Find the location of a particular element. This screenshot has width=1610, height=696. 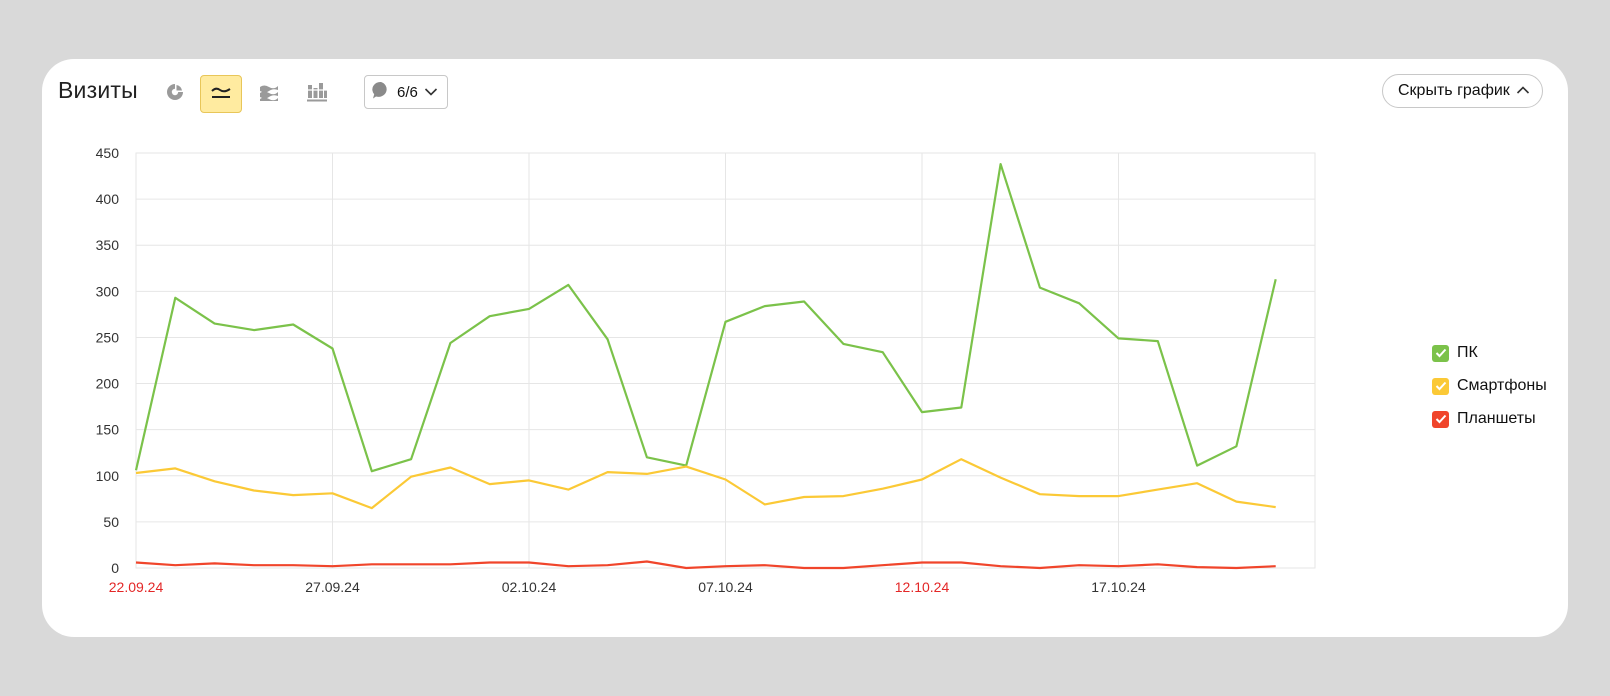

legend-item-pc: ПК is located at coordinates (1489, 353).